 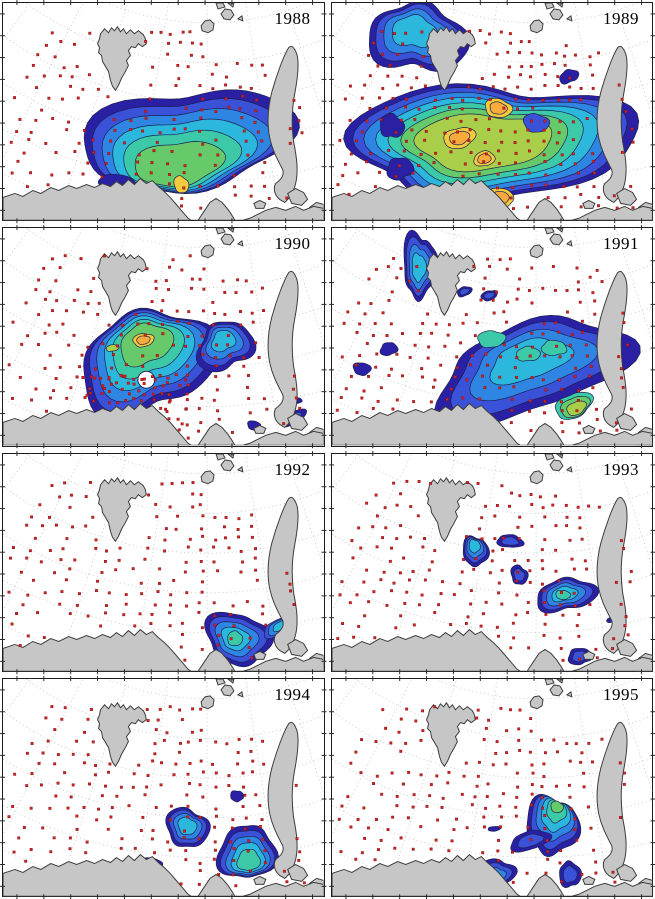 What do you see at coordinates (292, 694) in the screenshot?
I see `year-label: 1994` at bounding box center [292, 694].